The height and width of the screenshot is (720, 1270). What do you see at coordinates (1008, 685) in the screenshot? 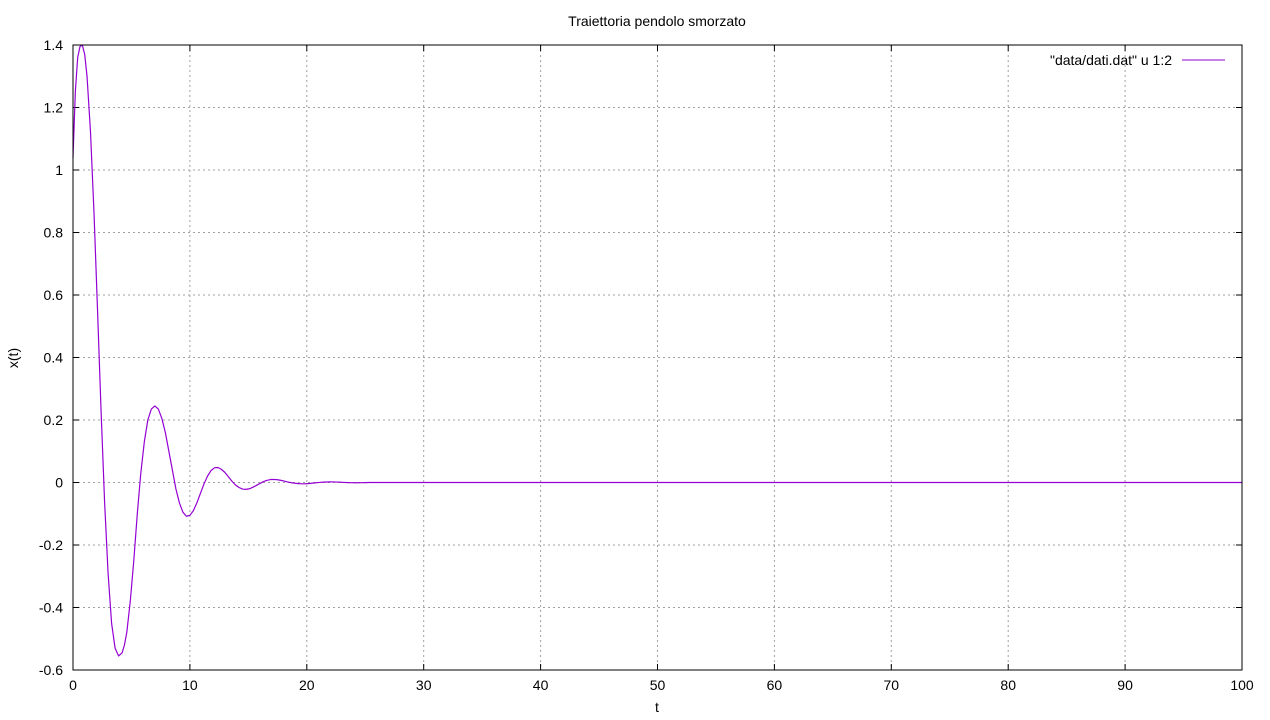
I see `x-tick-label: 80` at bounding box center [1008, 685].